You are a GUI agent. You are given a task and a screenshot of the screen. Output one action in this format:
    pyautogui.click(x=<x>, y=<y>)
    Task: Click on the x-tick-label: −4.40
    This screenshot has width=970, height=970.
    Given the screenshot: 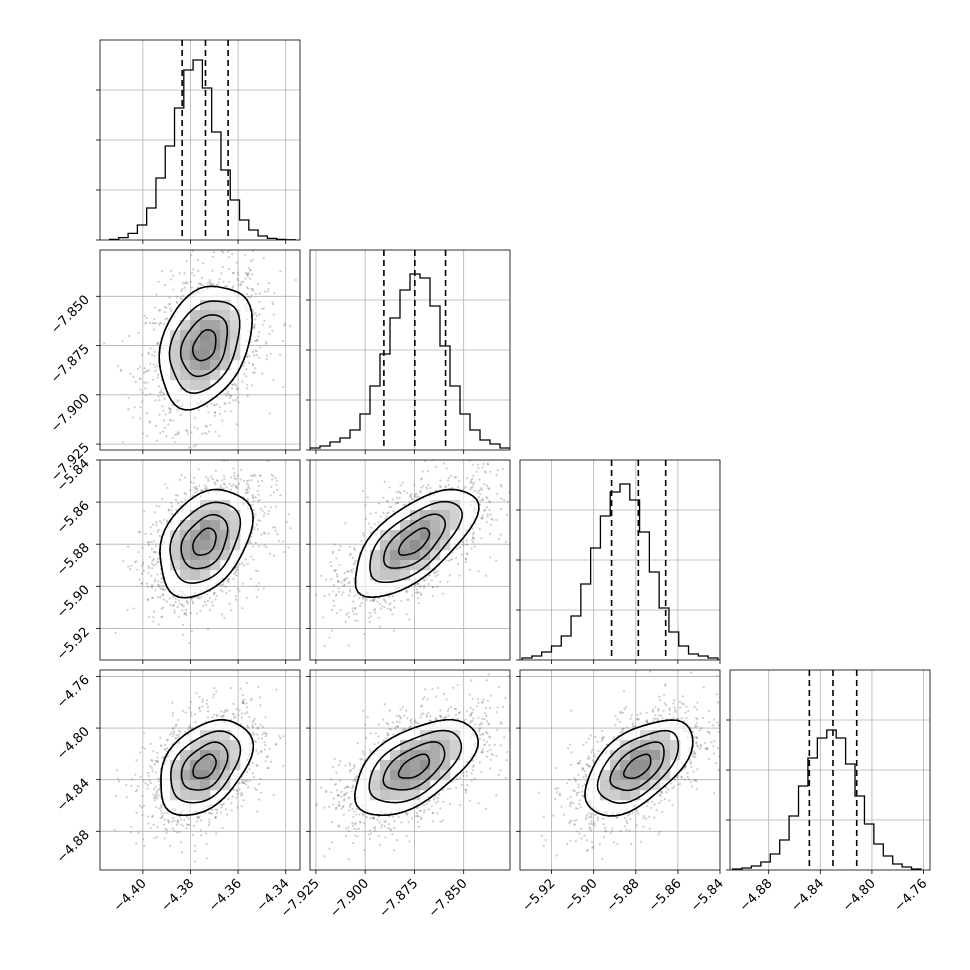 What is the action you would take?
    pyautogui.click(x=130, y=895)
    